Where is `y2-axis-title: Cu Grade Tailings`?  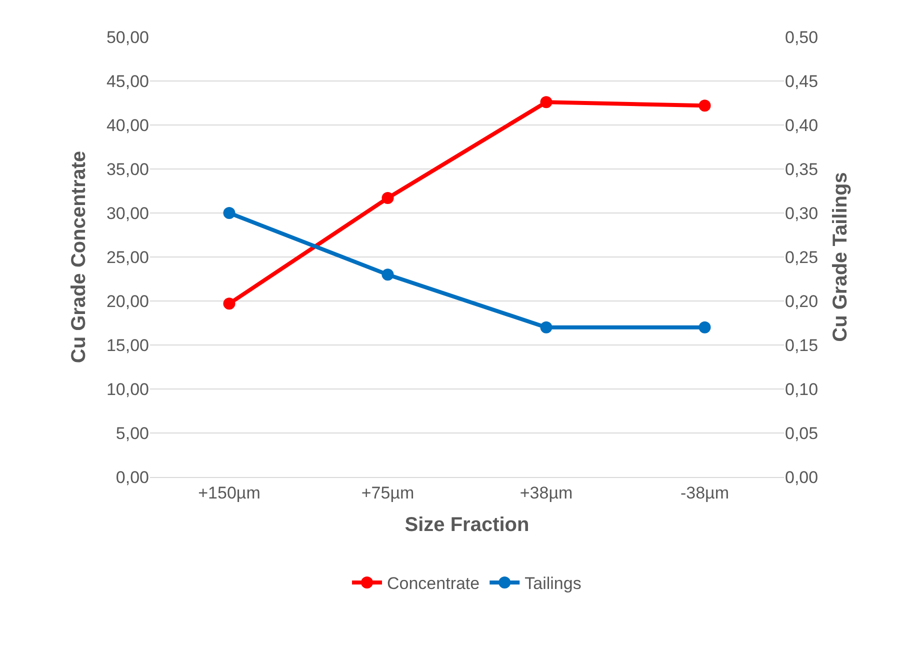
y2-axis-title: Cu Grade Tailings is located at coordinates (841, 257).